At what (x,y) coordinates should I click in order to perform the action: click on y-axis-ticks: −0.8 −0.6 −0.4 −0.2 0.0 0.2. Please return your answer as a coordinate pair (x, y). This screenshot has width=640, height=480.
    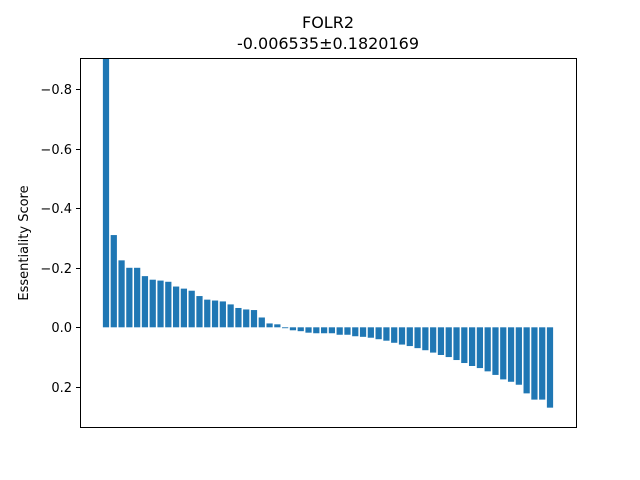
    Looking at the image, I should click on (60, 239).